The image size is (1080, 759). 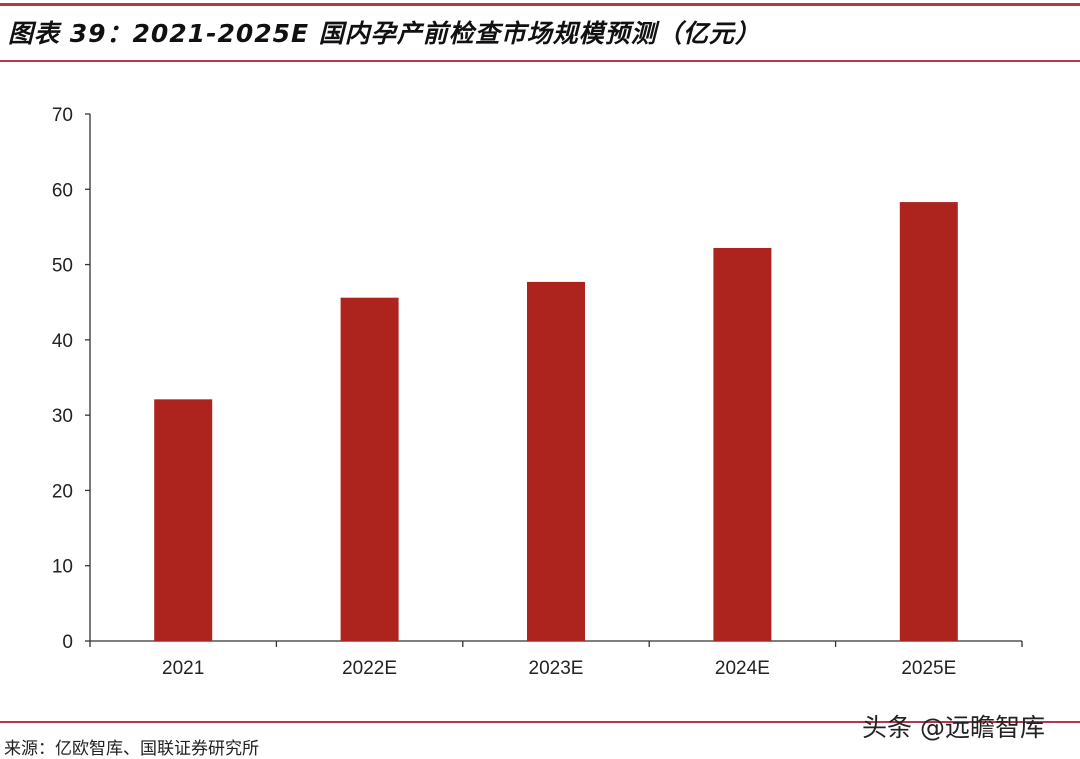 I want to click on y-tick-label: 50, so click(x=62, y=266).